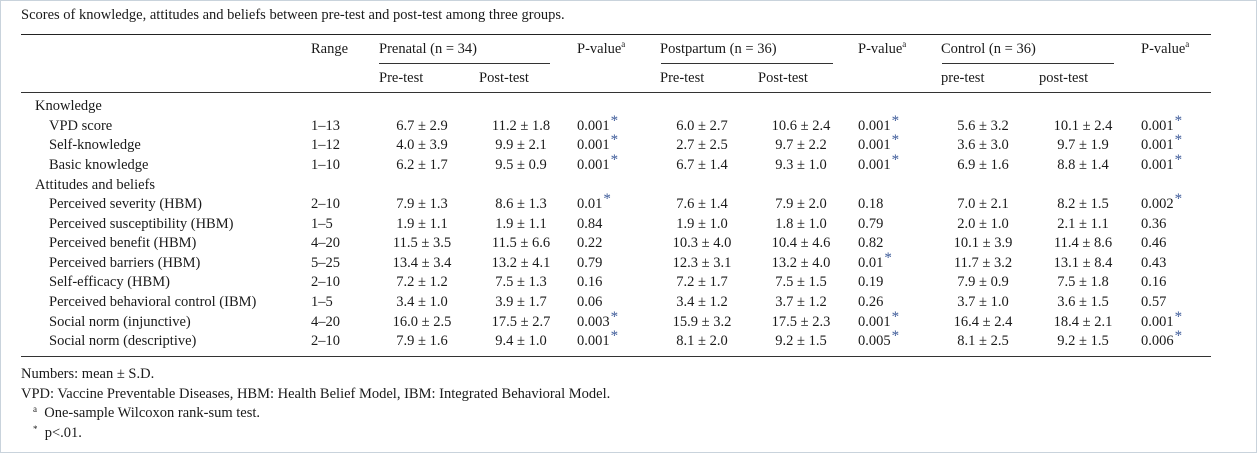 This screenshot has height=453, width=1257. What do you see at coordinates (1064, 78) in the screenshot?
I see `post-test-header: post-test` at bounding box center [1064, 78].